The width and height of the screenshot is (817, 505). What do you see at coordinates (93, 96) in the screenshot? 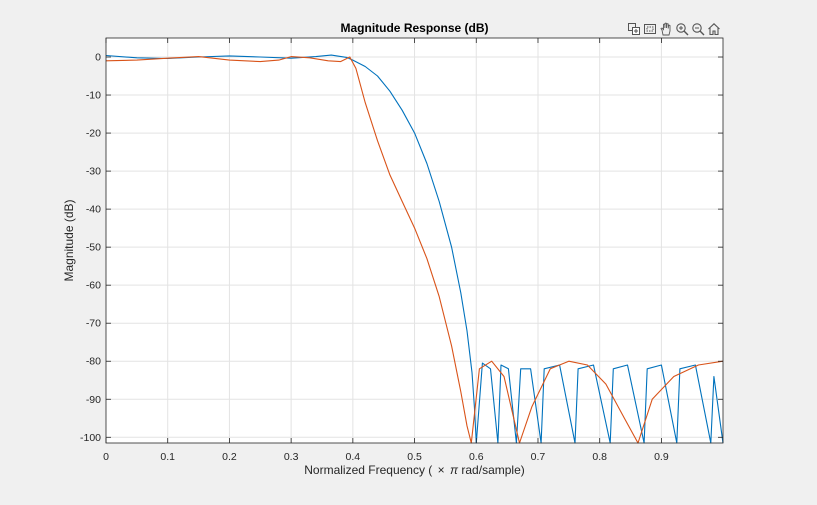
I see `y-tick-label: -10` at bounding box center [93, 96].